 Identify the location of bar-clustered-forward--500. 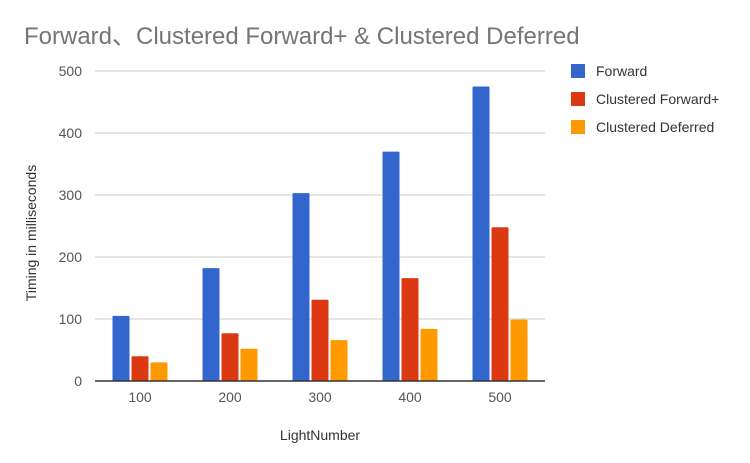
(500, 304).